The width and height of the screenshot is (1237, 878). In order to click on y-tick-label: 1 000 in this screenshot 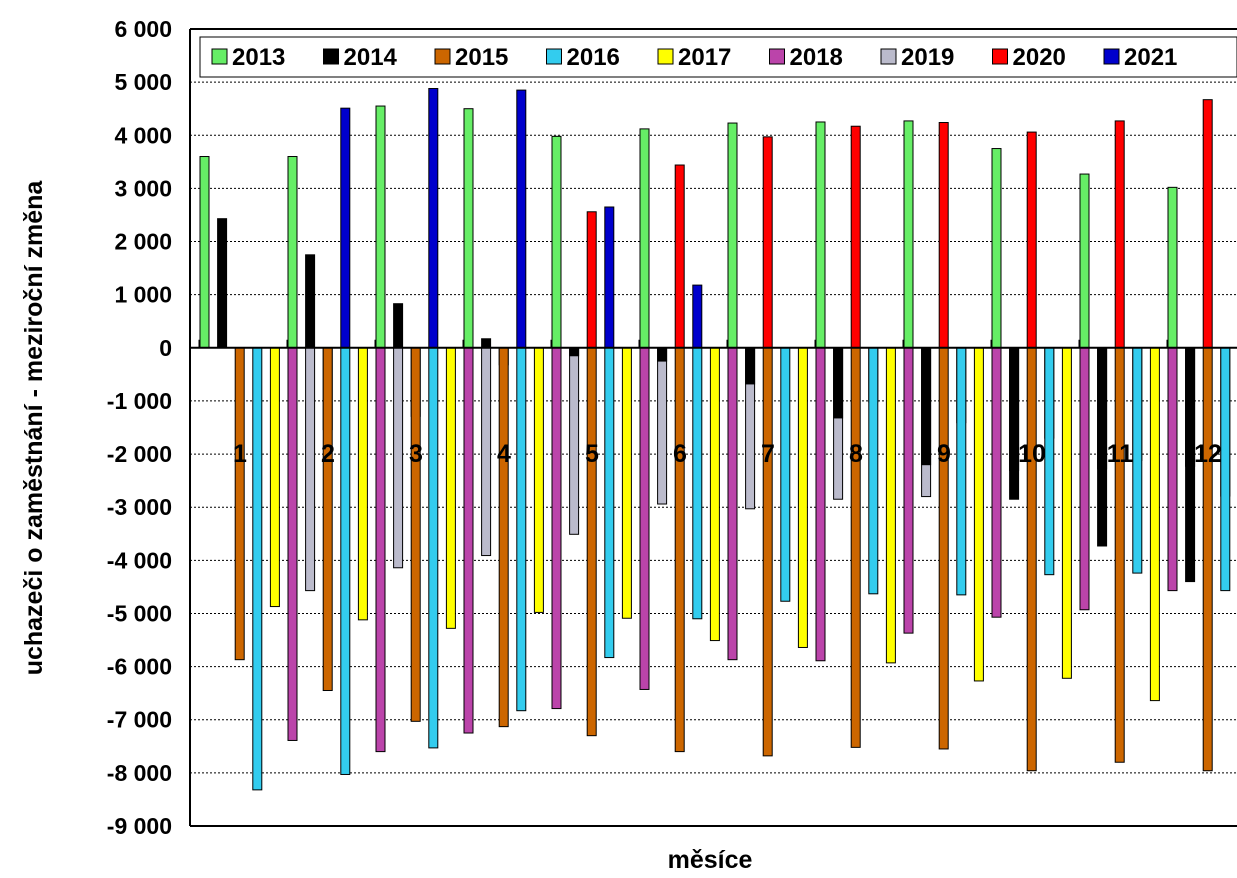, I will do `click(143, 295)`.